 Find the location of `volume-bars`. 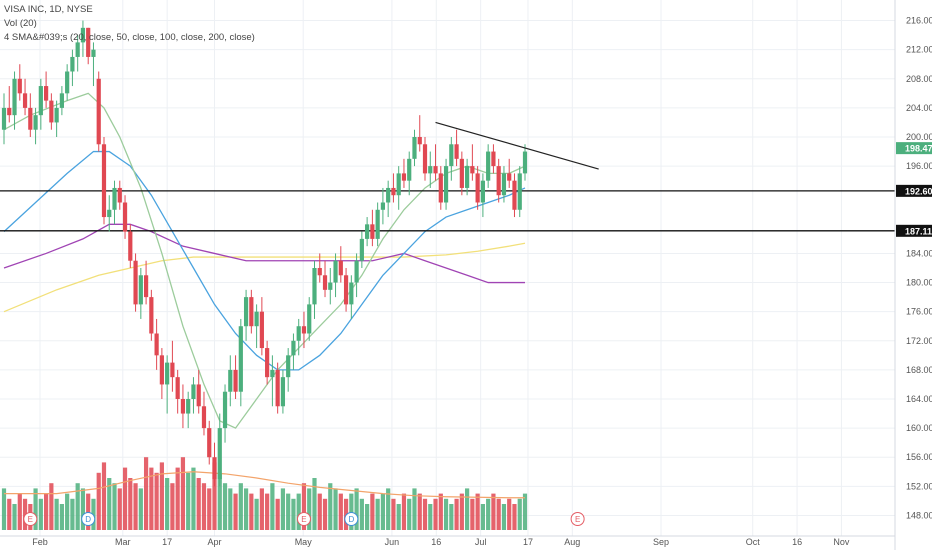

volume-bars is located at coordinates (264, 493).